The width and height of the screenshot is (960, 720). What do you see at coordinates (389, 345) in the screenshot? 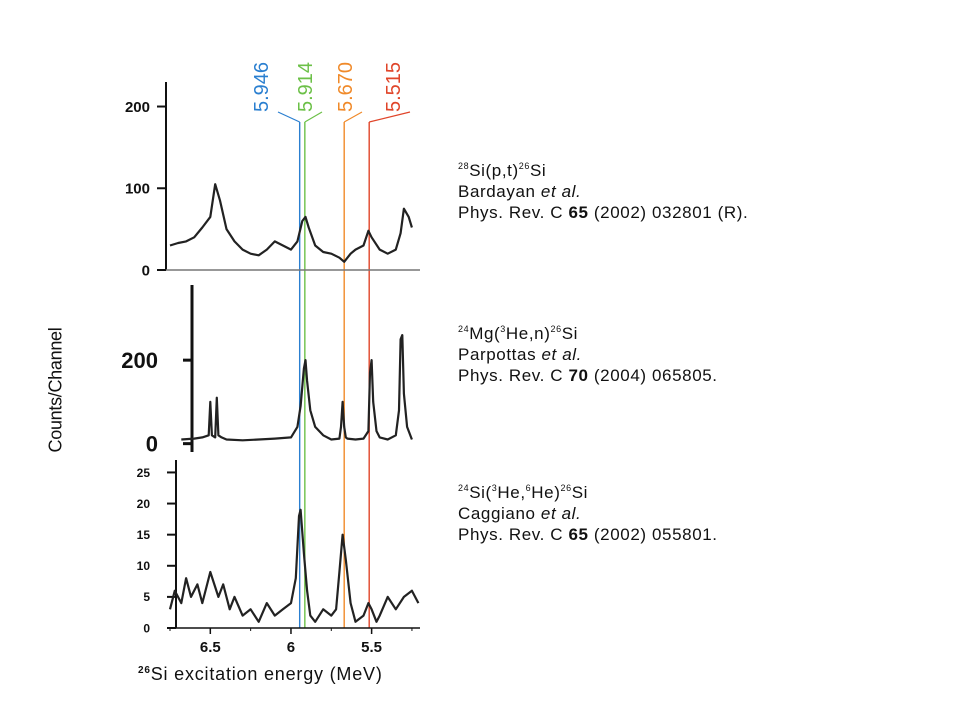
I see `marker-5-515: 5.515` at bounding box center [389, 345].